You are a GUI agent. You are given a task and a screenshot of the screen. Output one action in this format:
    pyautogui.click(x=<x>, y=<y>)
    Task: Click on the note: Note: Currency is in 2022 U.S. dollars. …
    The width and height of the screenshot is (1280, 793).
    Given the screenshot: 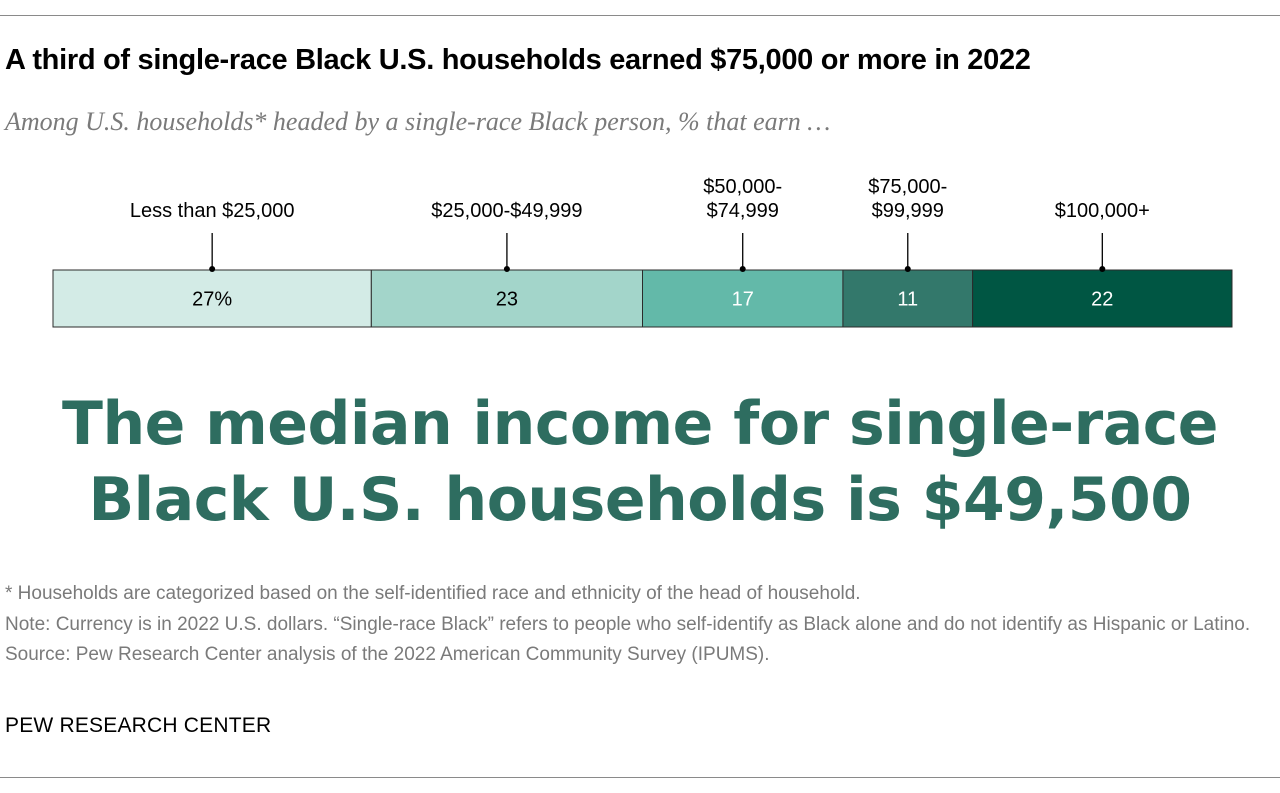 What is the action you would take?
    pyautogui.click(x=628, y=624)
    